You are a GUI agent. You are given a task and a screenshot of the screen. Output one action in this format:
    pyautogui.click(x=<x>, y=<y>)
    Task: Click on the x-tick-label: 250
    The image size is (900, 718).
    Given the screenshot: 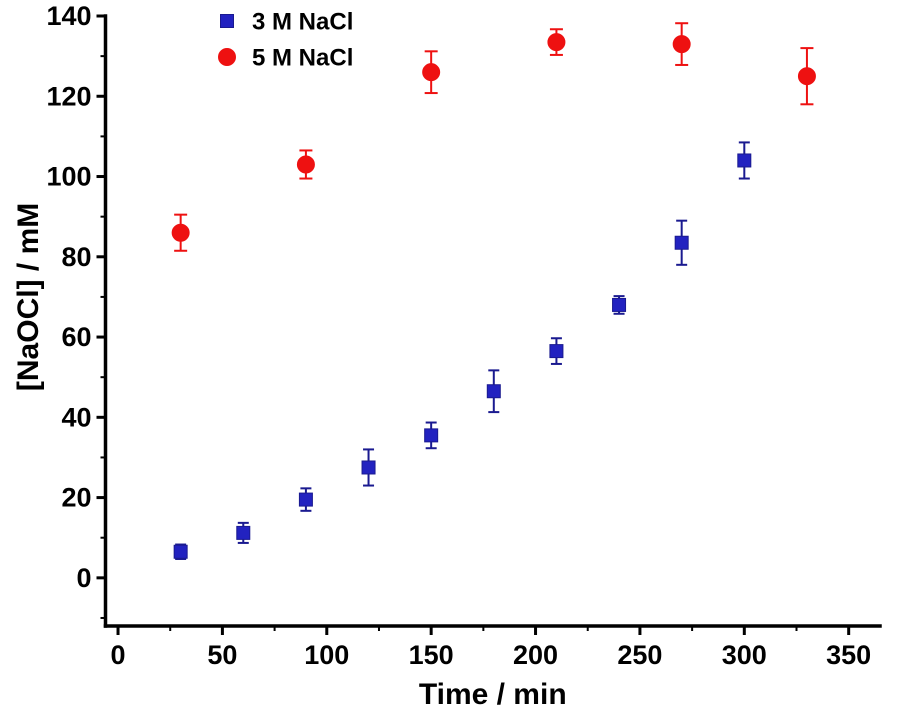 What is the action you would take?
    pyautogui.click(x=639, y=655)
    